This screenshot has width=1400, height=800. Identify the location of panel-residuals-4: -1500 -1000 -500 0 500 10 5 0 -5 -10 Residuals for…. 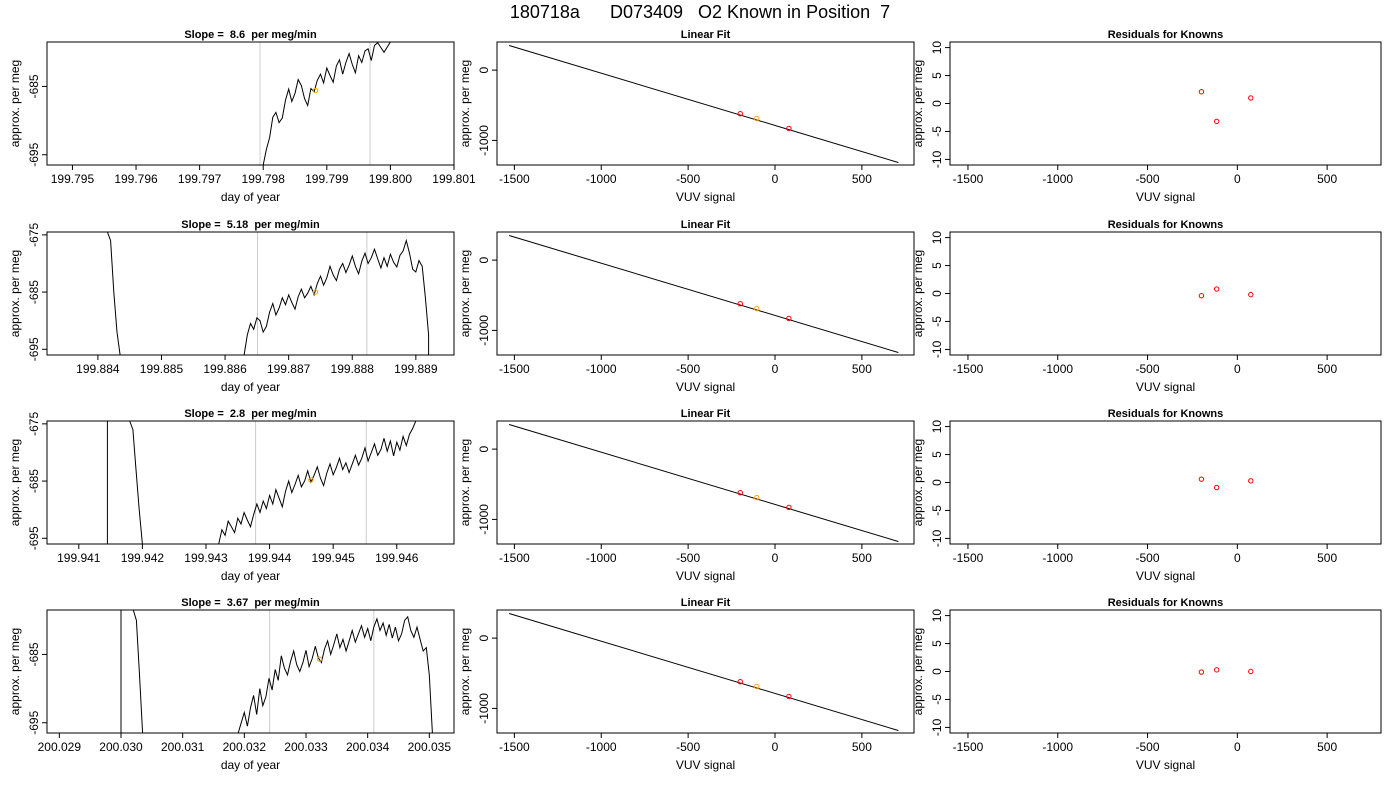
(1146, 684).